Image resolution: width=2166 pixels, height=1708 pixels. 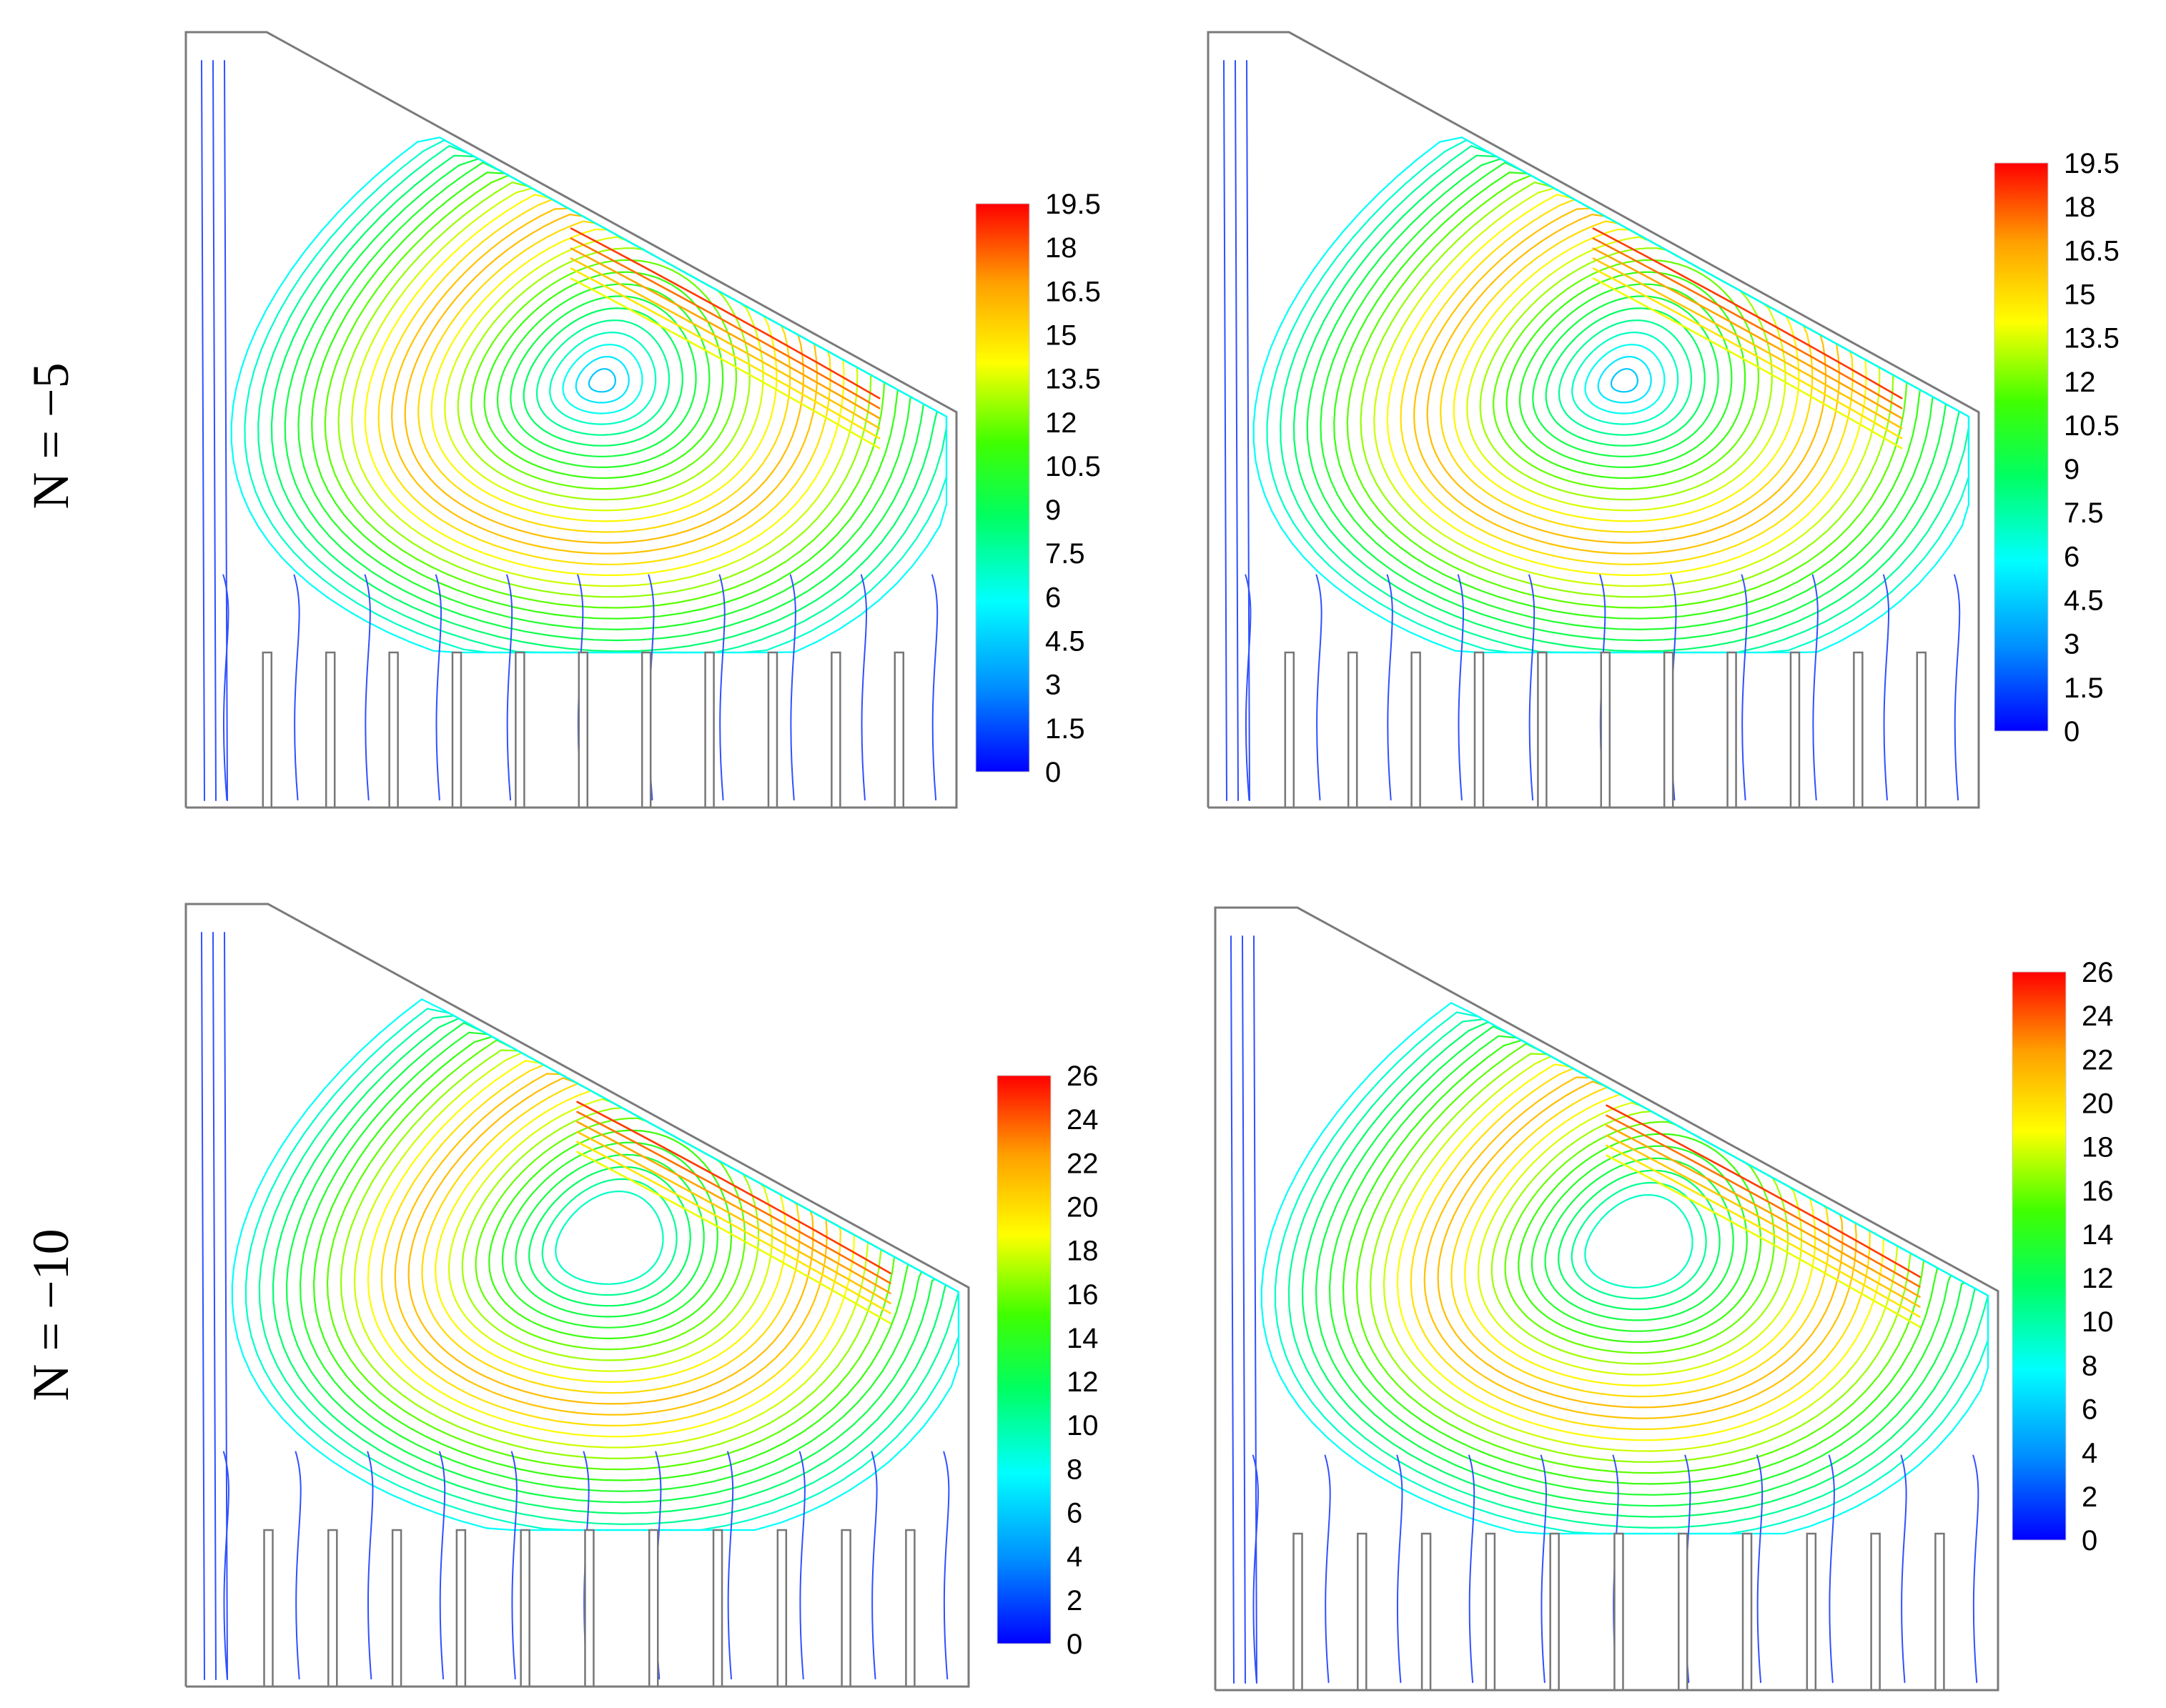 What do you see at coordinates (589, 1609) in the screenshot?
I see `fins` at bounding box center [589, 1609].